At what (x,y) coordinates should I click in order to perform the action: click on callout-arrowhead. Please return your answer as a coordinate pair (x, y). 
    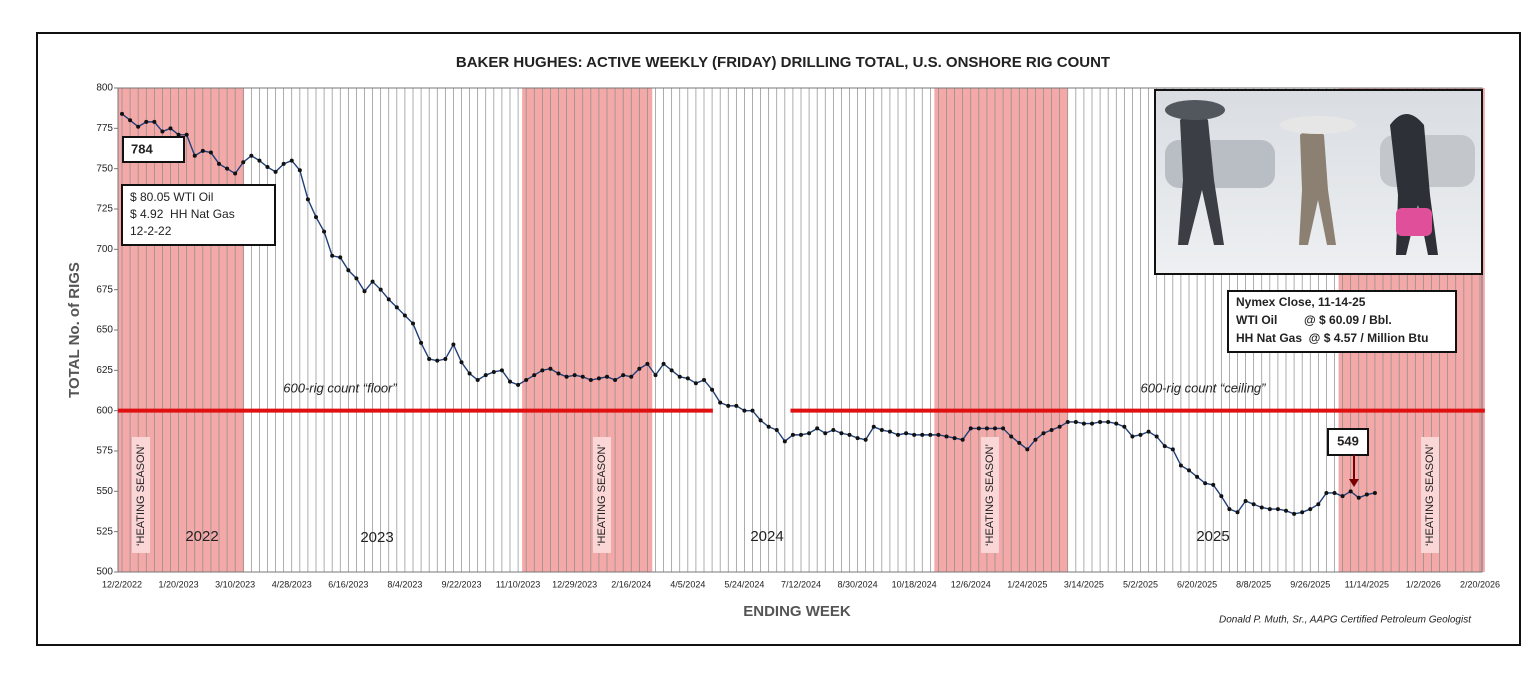
    Looking at the image, I should click on (1354, 483).